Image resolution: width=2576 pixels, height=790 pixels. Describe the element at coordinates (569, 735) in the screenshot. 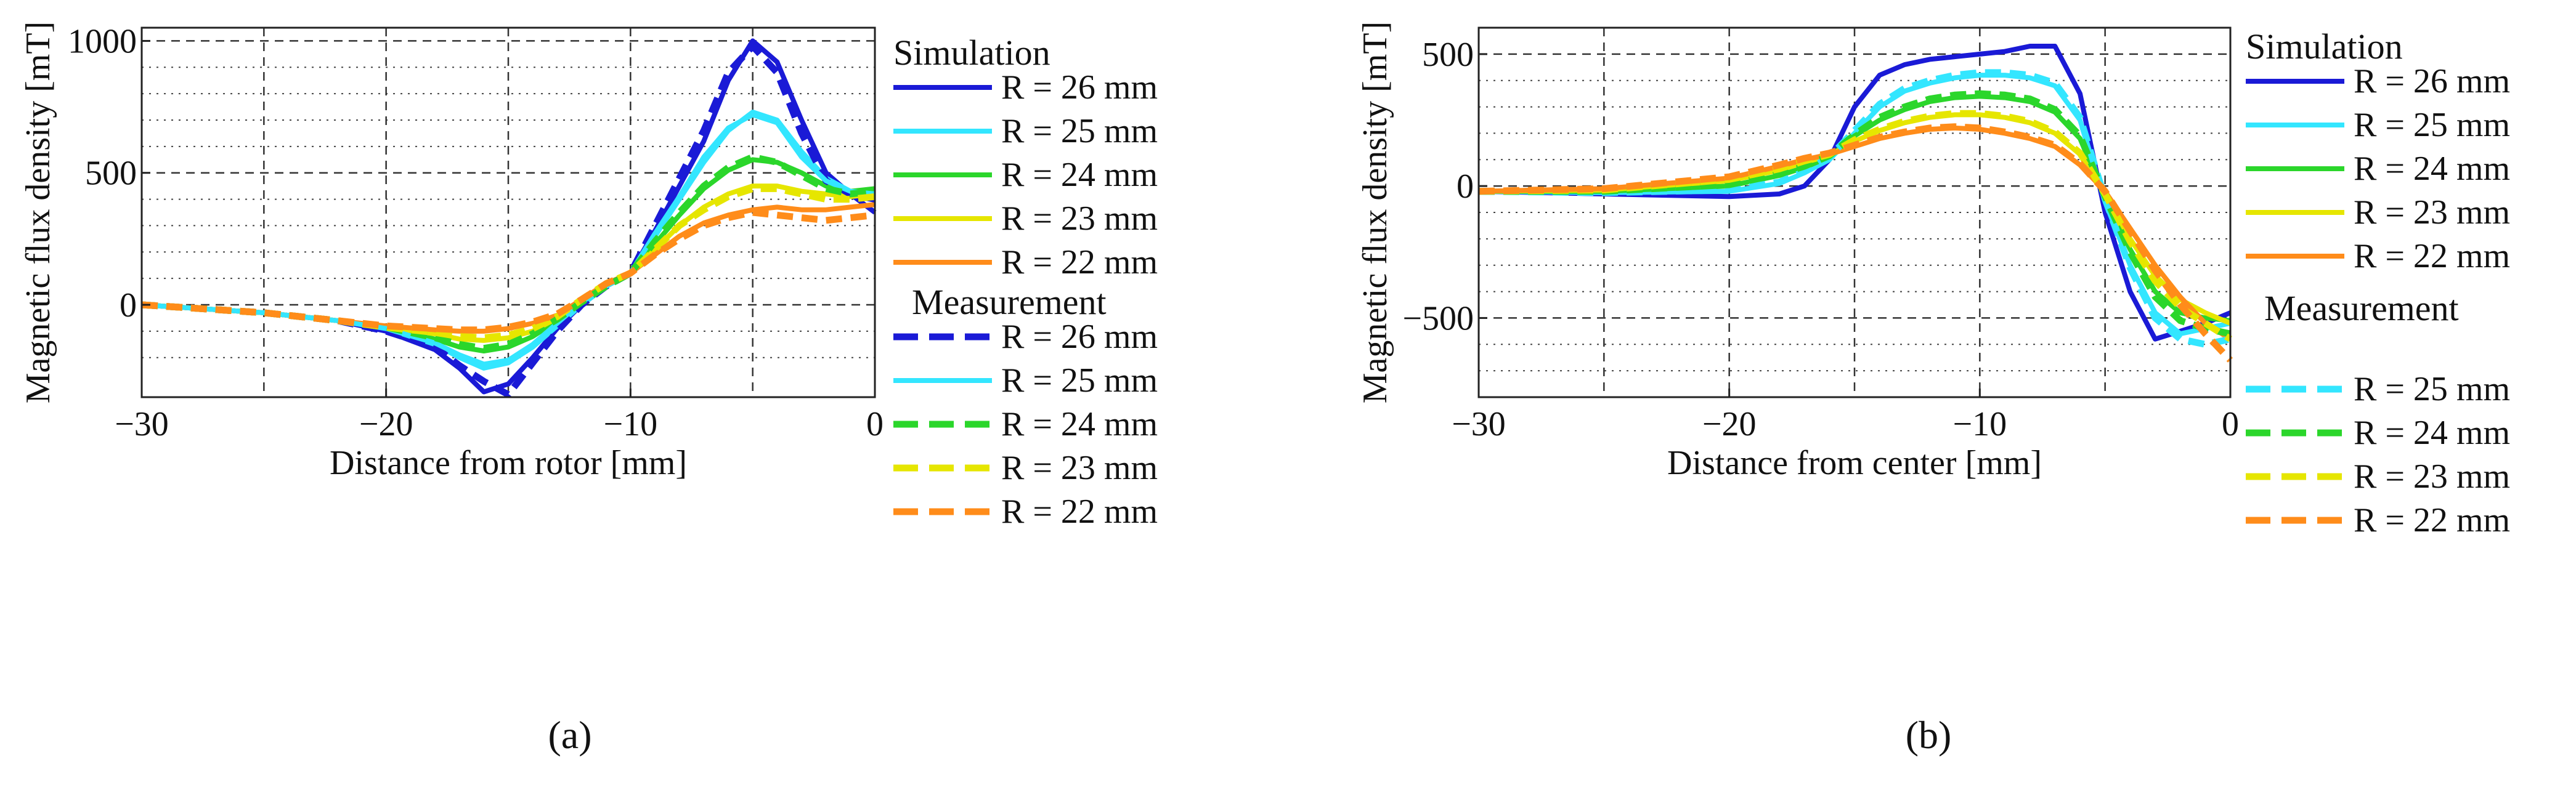

I see `panel-label: (a)` at that location.